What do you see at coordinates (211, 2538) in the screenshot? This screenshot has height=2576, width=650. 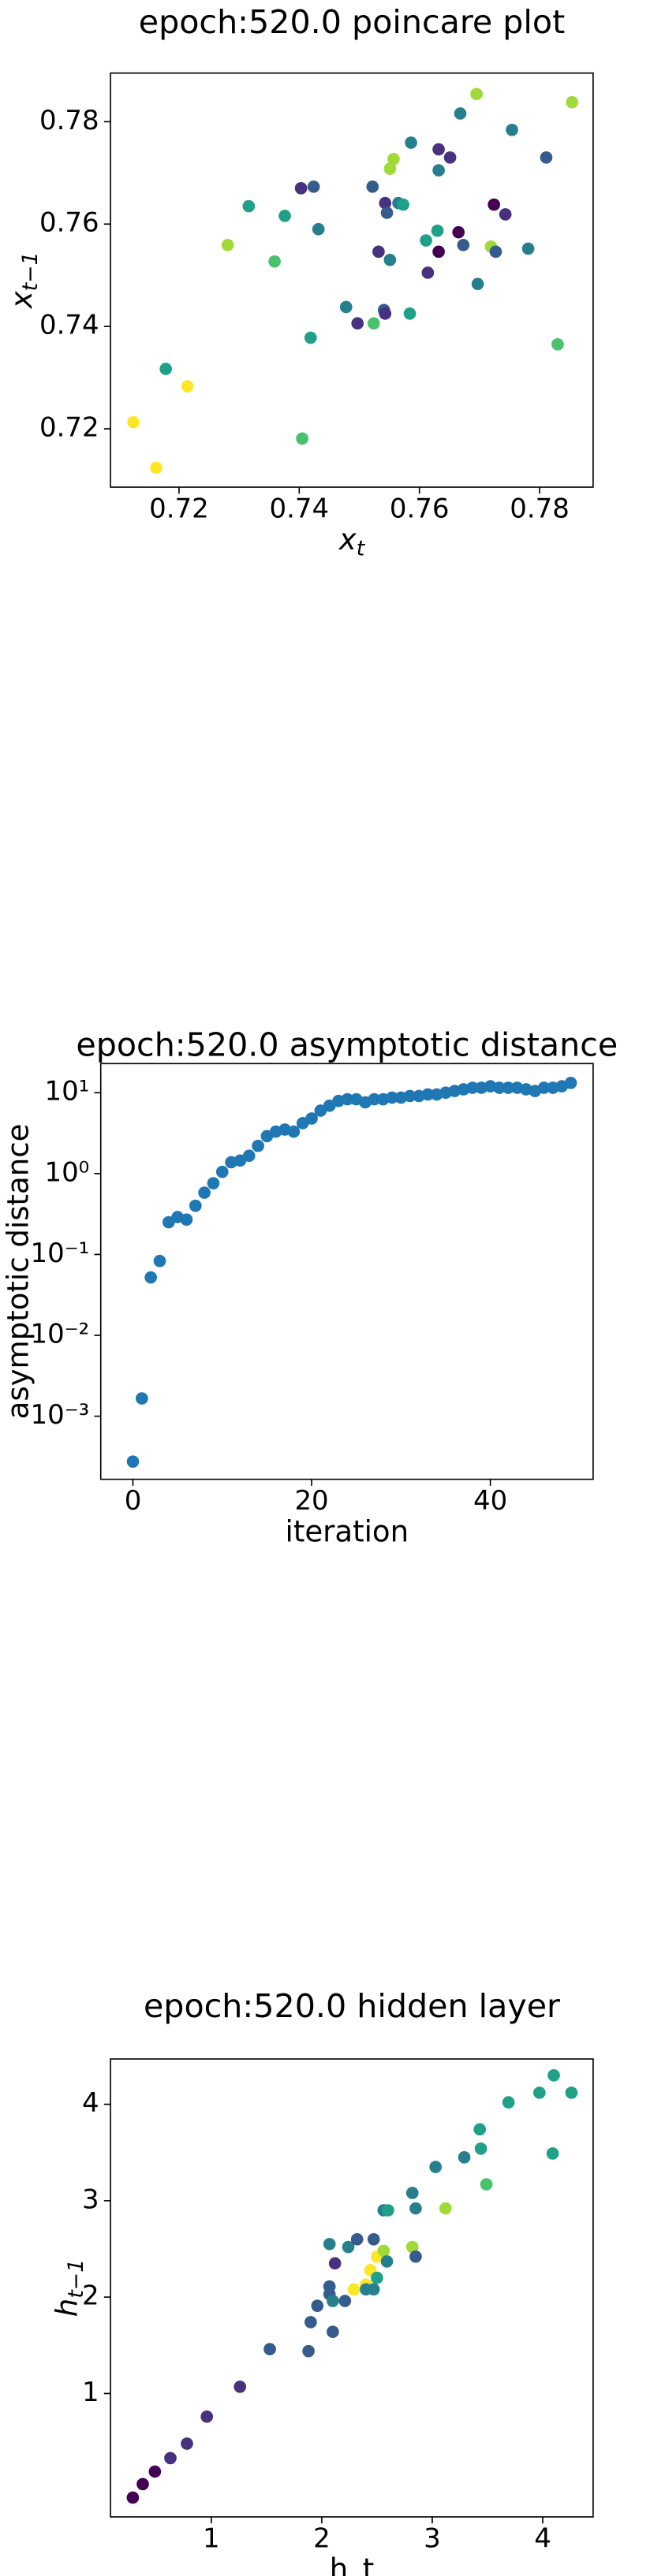 I see `x-tick-label: 1` at bounding box center [211, 2538].